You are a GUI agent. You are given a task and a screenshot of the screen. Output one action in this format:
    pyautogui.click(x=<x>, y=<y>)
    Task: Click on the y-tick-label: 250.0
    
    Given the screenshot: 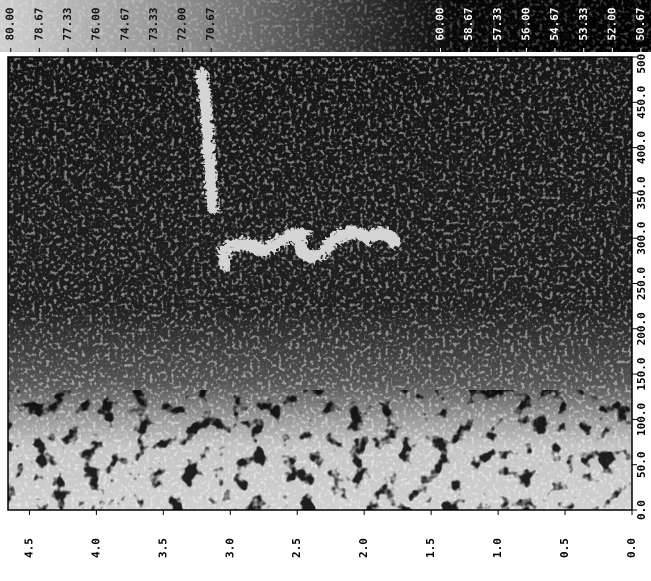 What is the action you would take?
    pyautogui.click(x=641, y=283)
    